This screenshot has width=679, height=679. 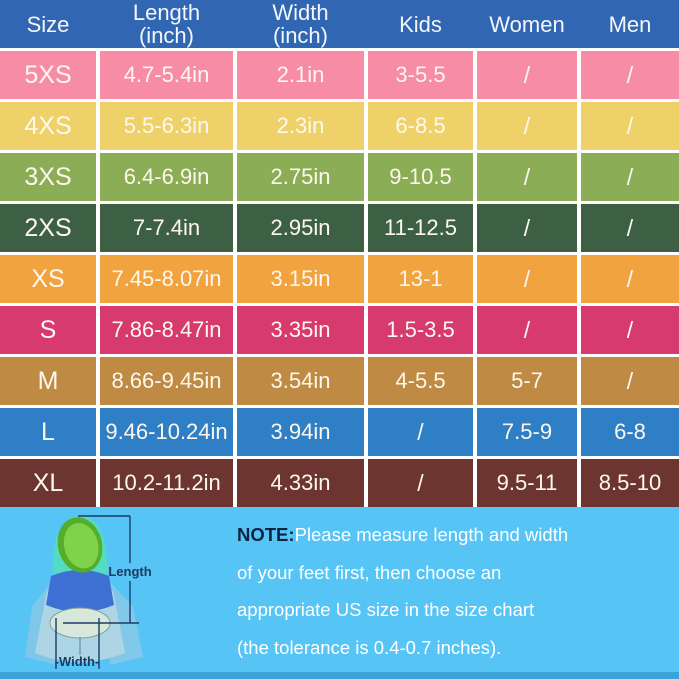 What do you see at coordinates (527, 432) in the screenshot?
I see `cell-women: 7.5-9` at bounding box center [527, 432].